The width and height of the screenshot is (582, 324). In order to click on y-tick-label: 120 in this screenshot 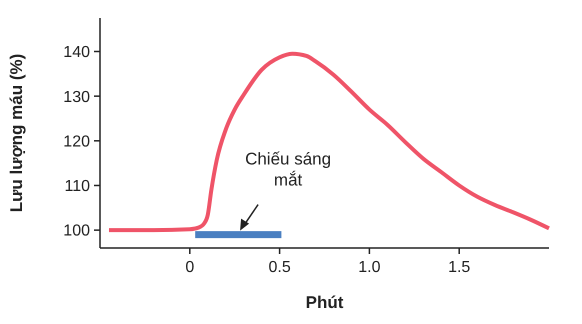, I will do `click(76, 141)`.